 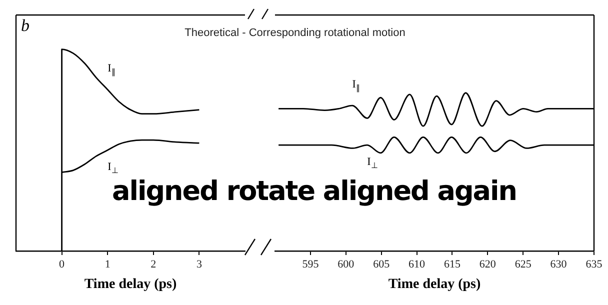 I want to click on x-tick-label: 620, so click(x=487, y=264).